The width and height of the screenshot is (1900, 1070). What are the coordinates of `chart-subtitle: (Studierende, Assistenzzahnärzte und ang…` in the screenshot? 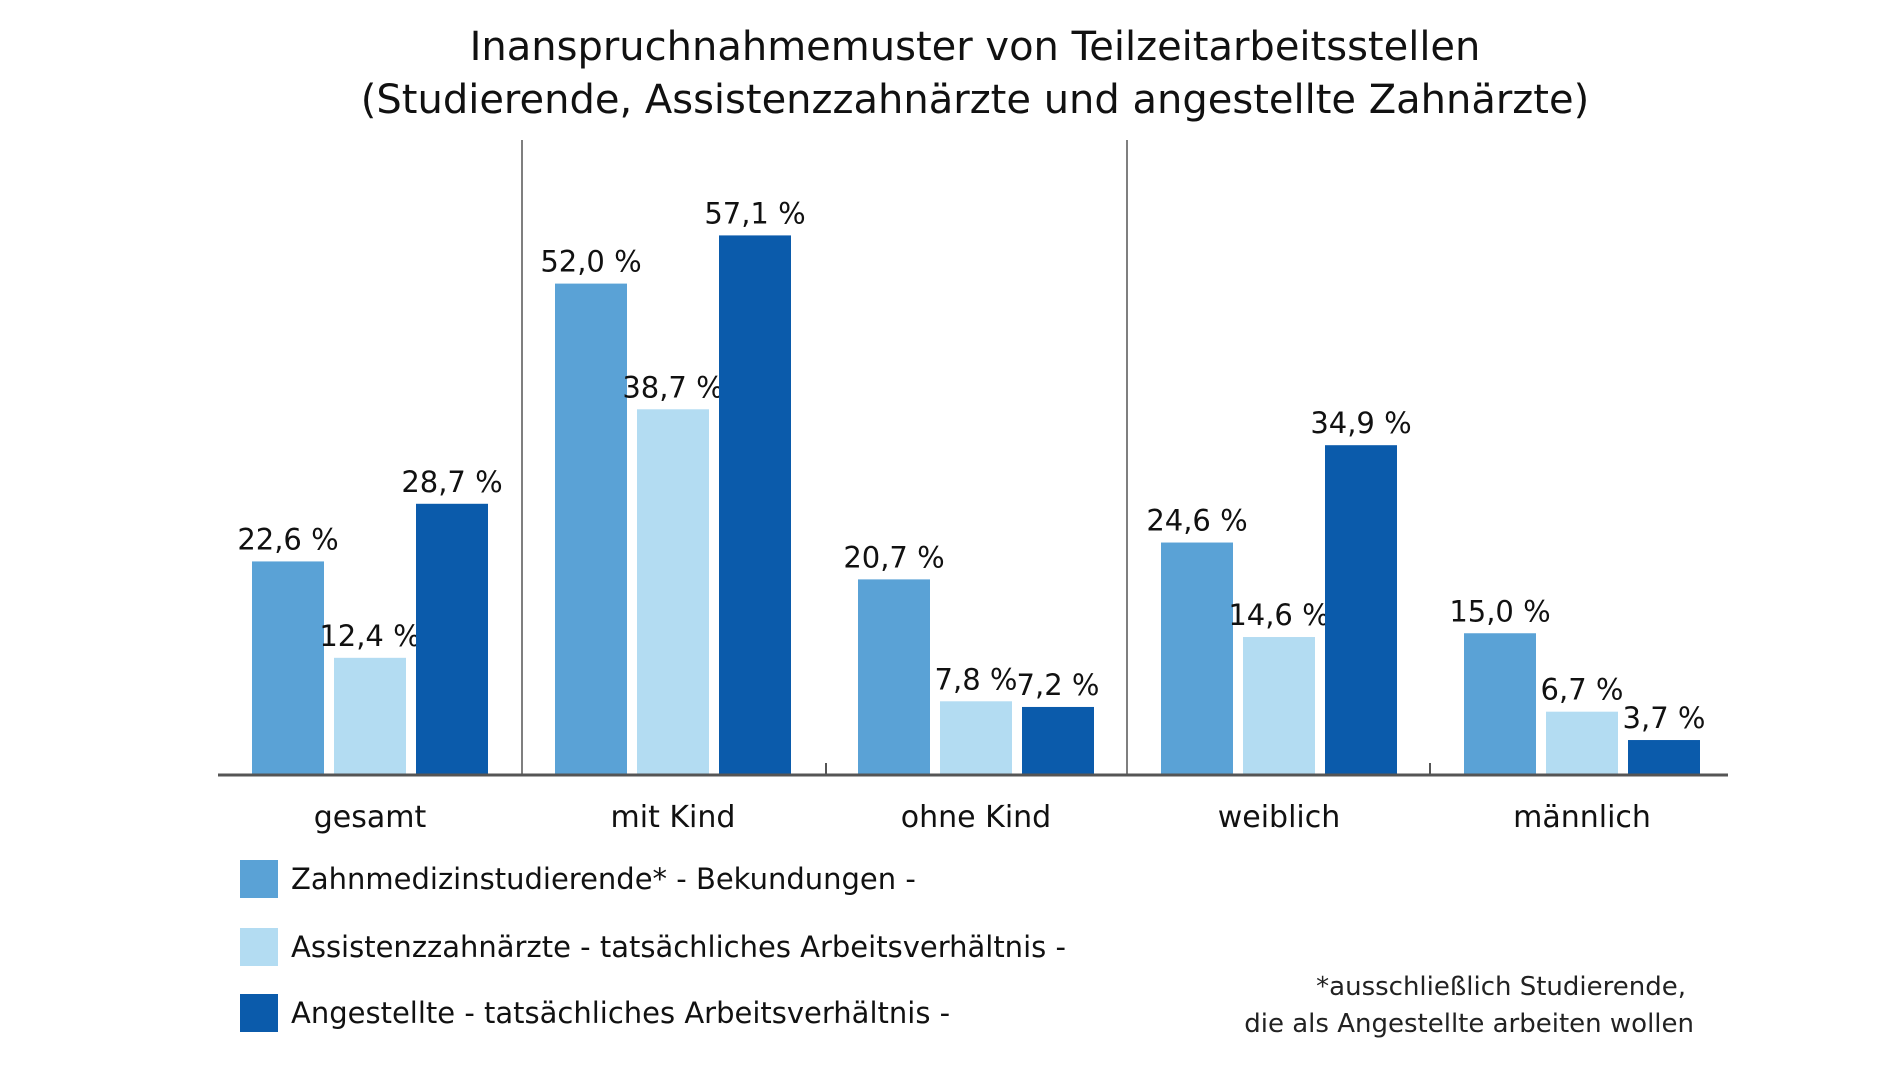 It's located at (975, 100).